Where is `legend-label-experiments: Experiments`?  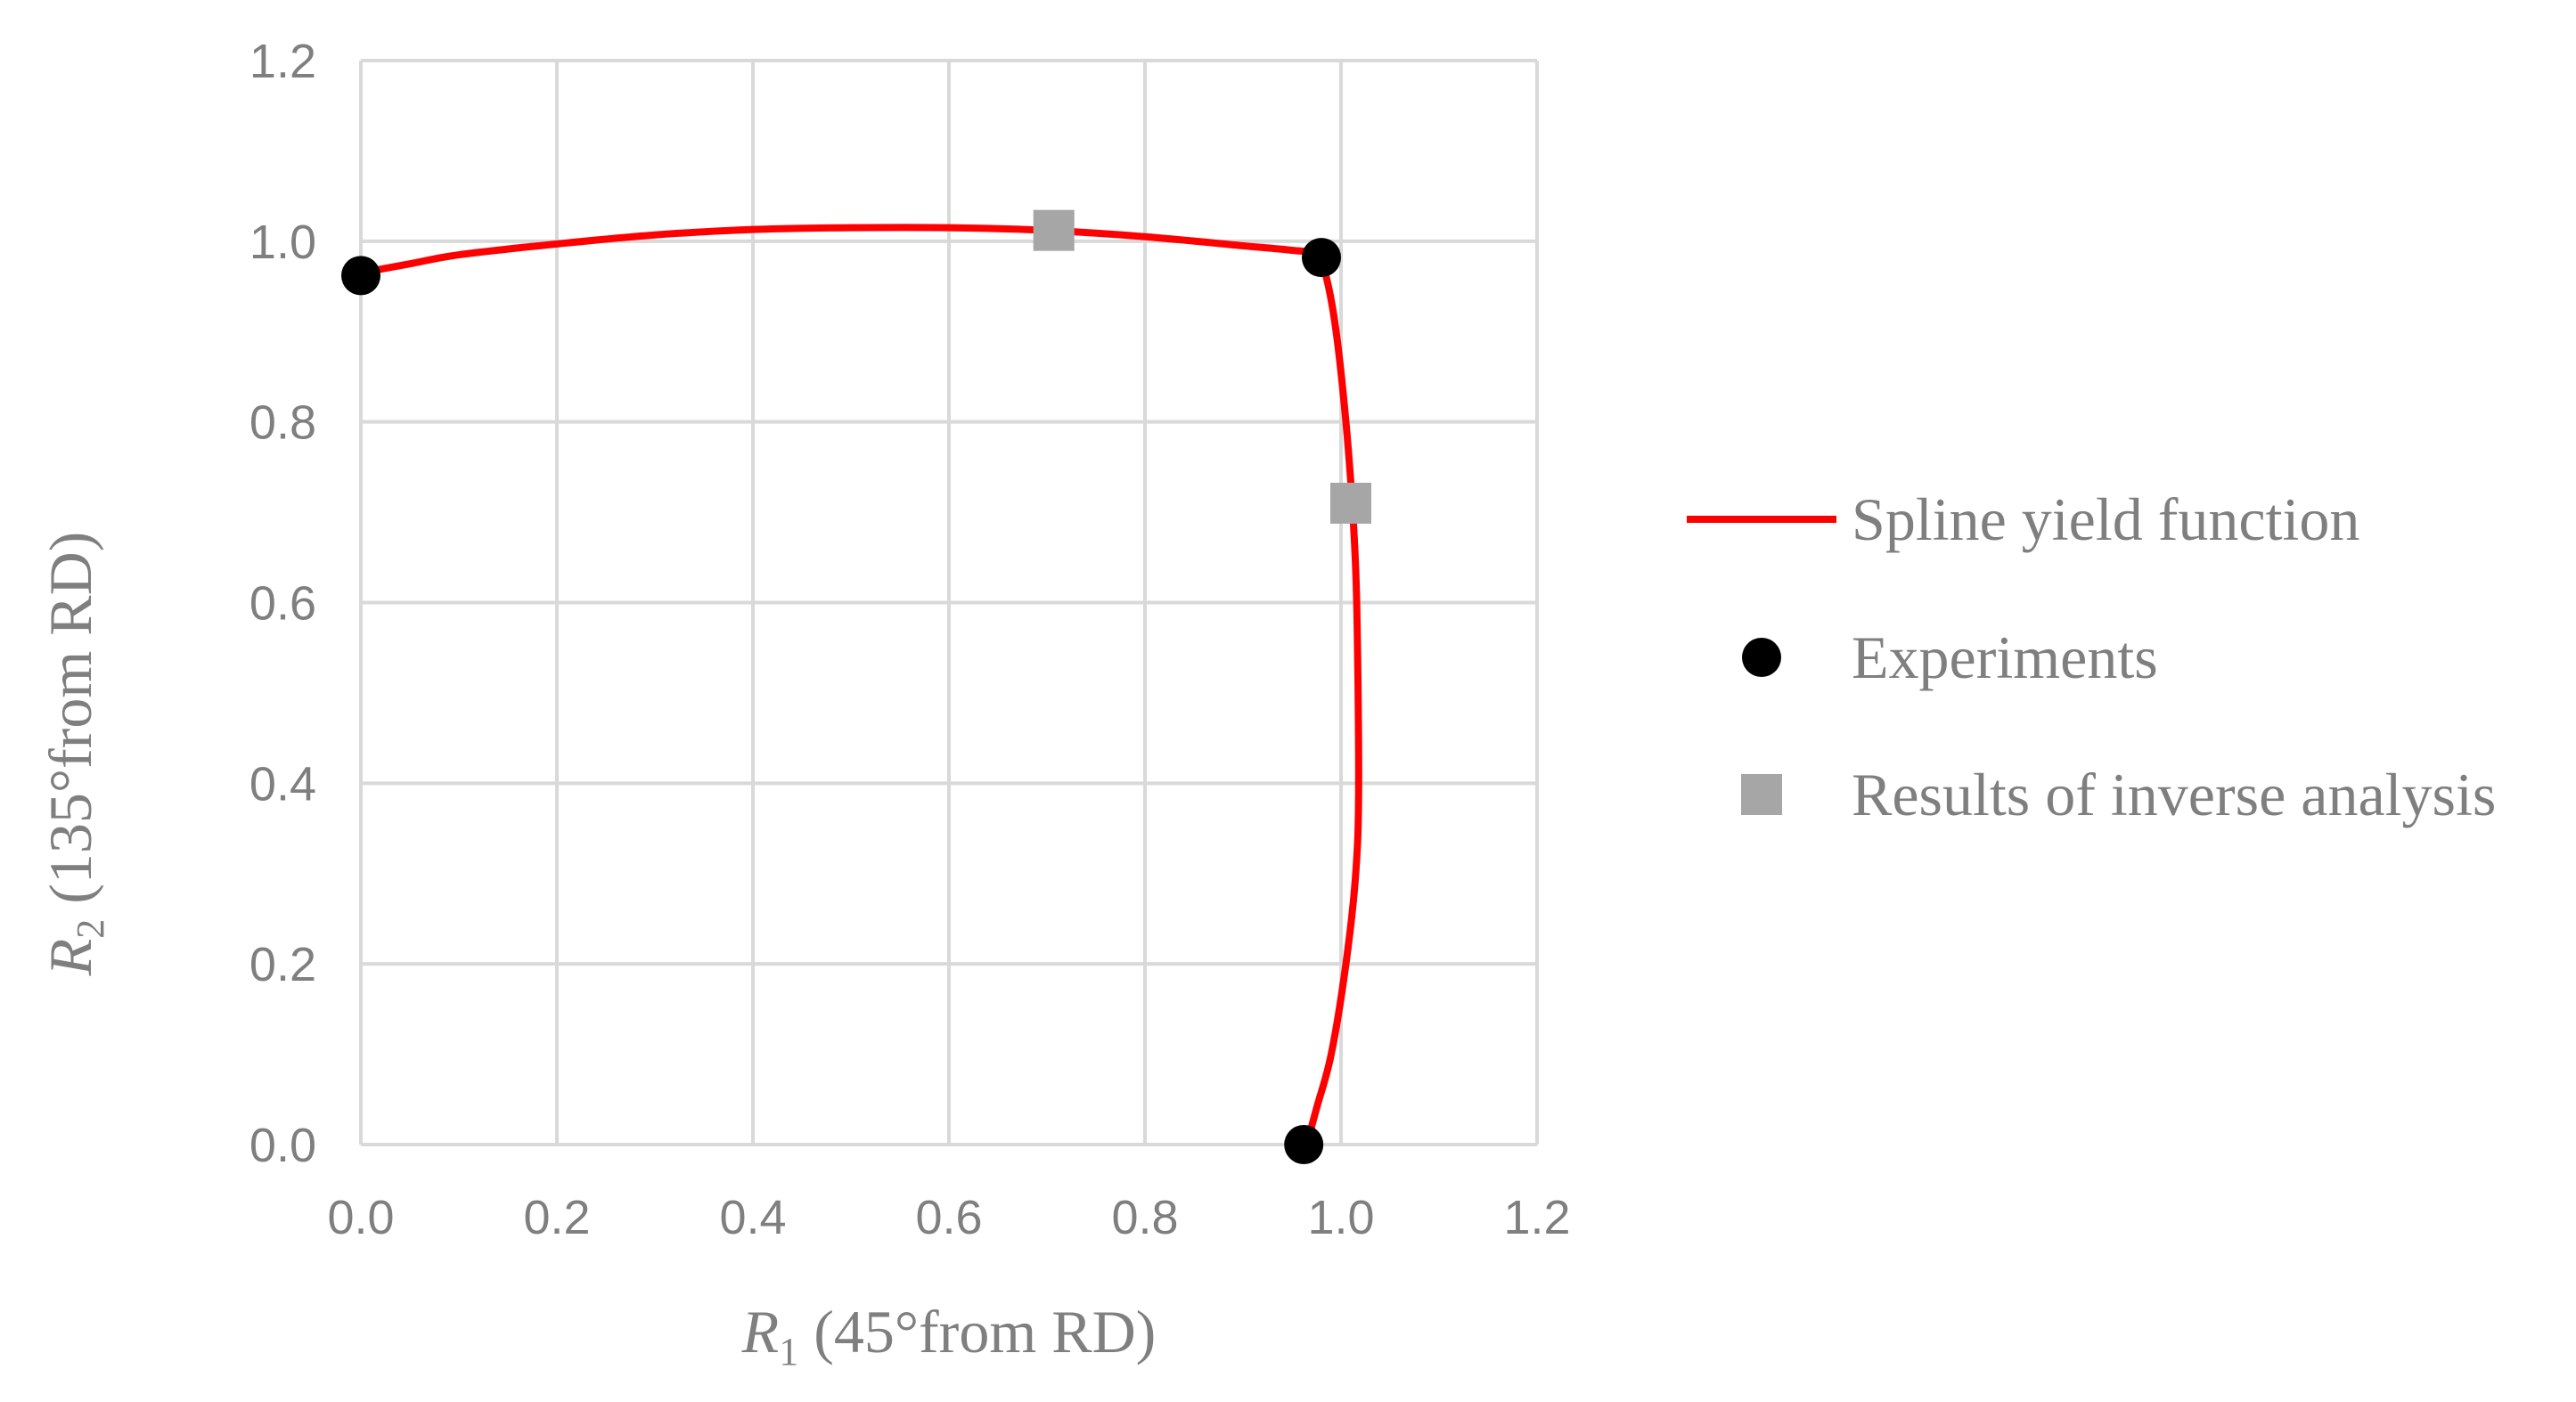 legend-label-experiments: Experiments is located at coordinates (2005, 657).